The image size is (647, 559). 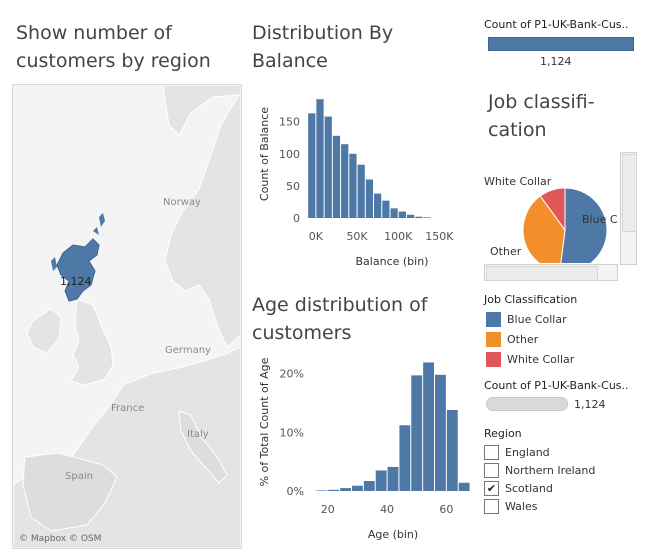 I want to click on region-option-wales: Wales, so click(x=510, y=506).